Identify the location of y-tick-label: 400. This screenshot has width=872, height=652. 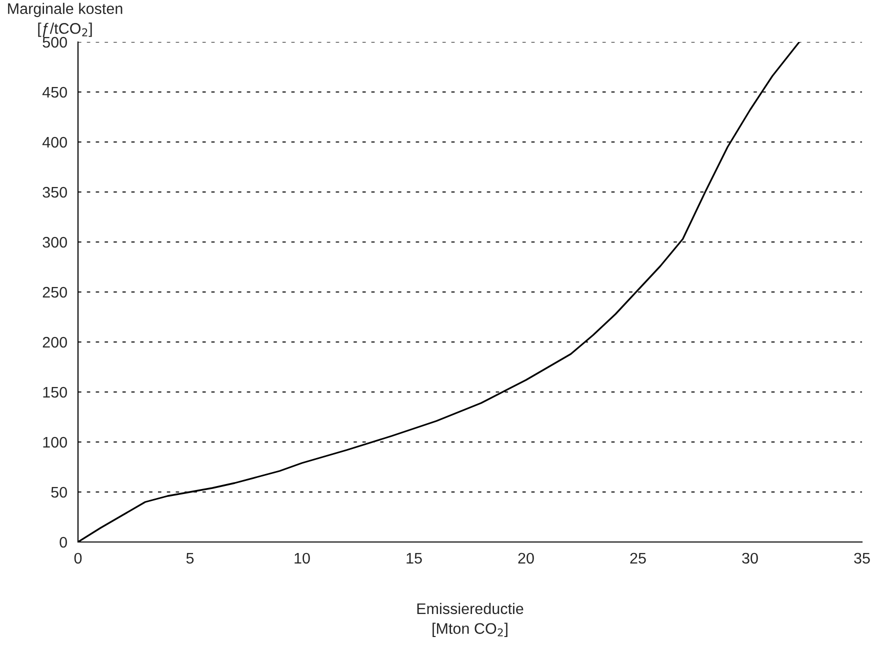
(54, 142).